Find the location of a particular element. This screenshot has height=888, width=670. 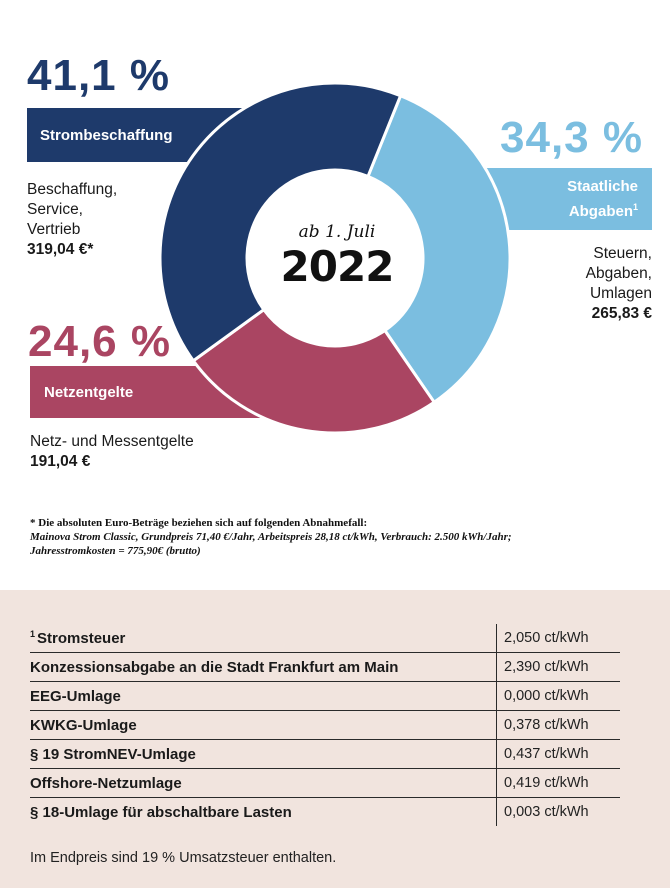

desc-line: Netz- und Messentgelte is located at coordinates (112, 441).